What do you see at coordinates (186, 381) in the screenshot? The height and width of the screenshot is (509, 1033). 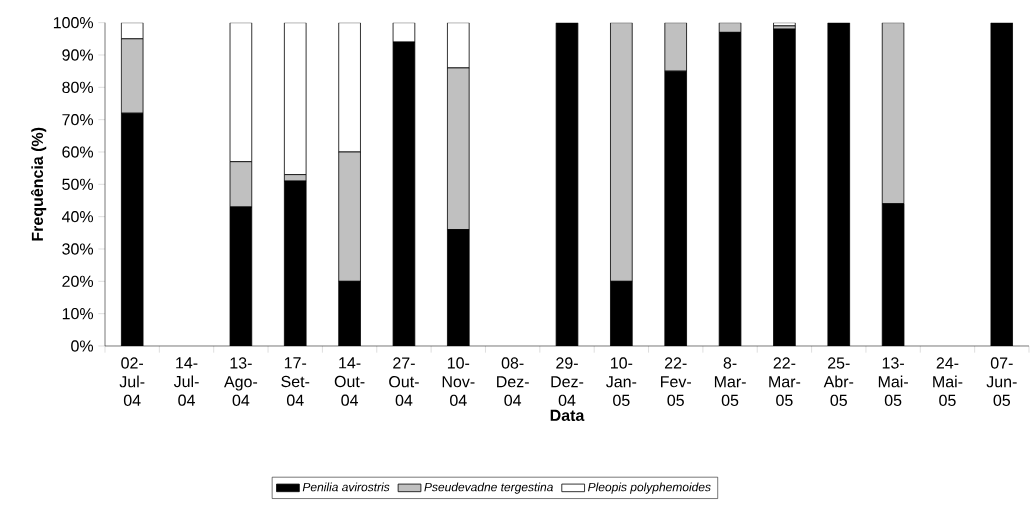 I see `x-tick-label: 14-Jul-04` at bounding box center [186, 381].